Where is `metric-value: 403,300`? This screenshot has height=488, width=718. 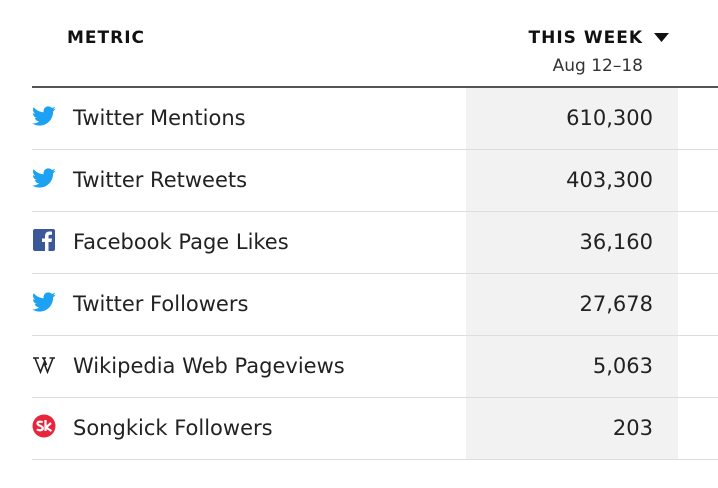
metric-value: 403,300 is located at coordinates (609, 180).